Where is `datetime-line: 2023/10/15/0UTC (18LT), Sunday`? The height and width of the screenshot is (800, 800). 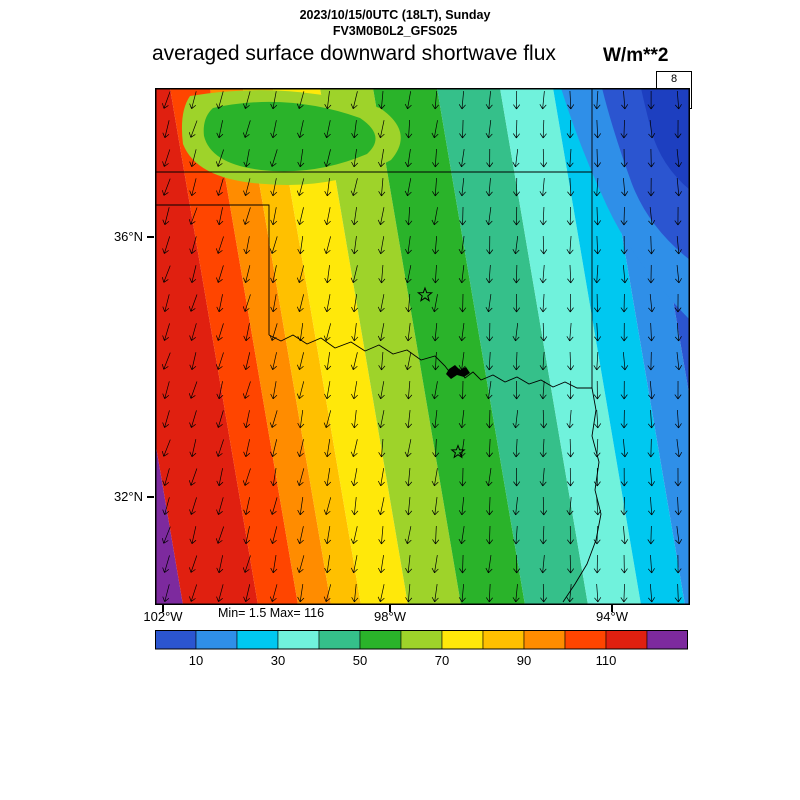
datetime-line: 2023/10/15/0UTC (18LT), Sunday is located at coordinates (395, 15).